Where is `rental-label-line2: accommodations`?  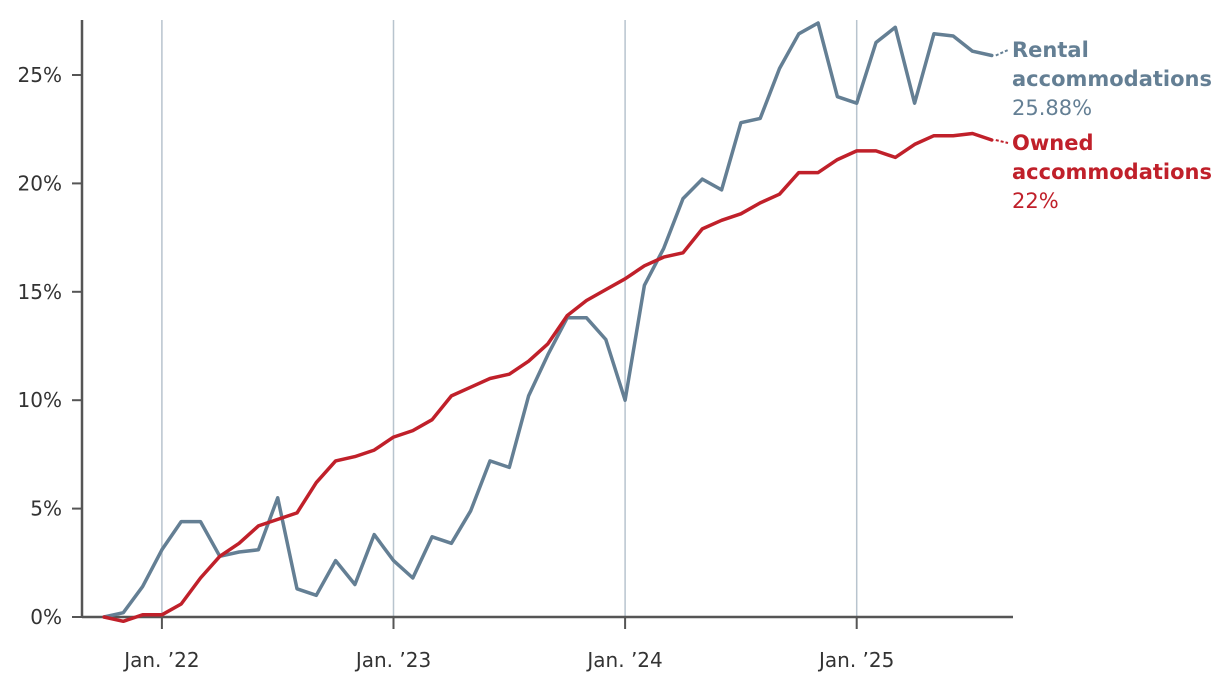 rental-label-line2: accommodations is located at coordinates (1112, 79).